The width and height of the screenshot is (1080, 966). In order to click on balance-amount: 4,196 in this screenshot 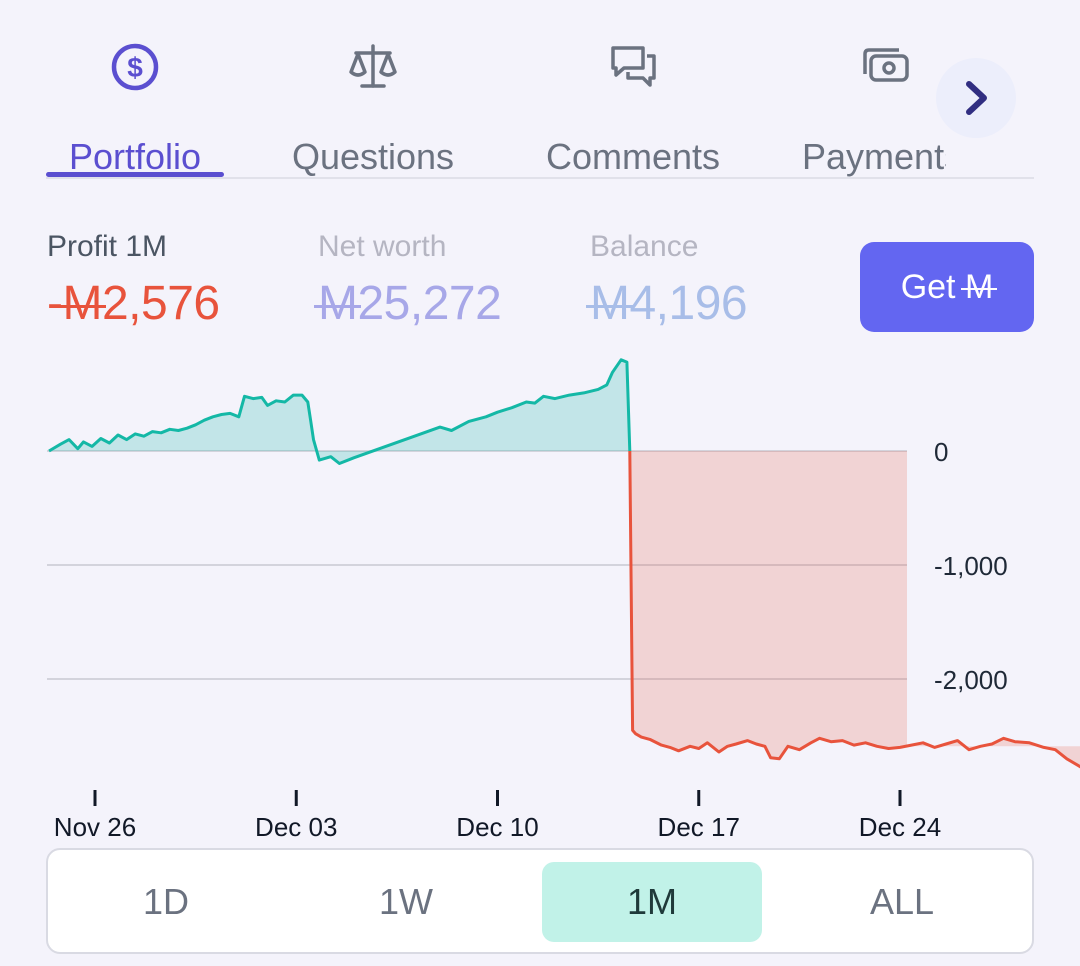, I will do `click(688, 303)`.